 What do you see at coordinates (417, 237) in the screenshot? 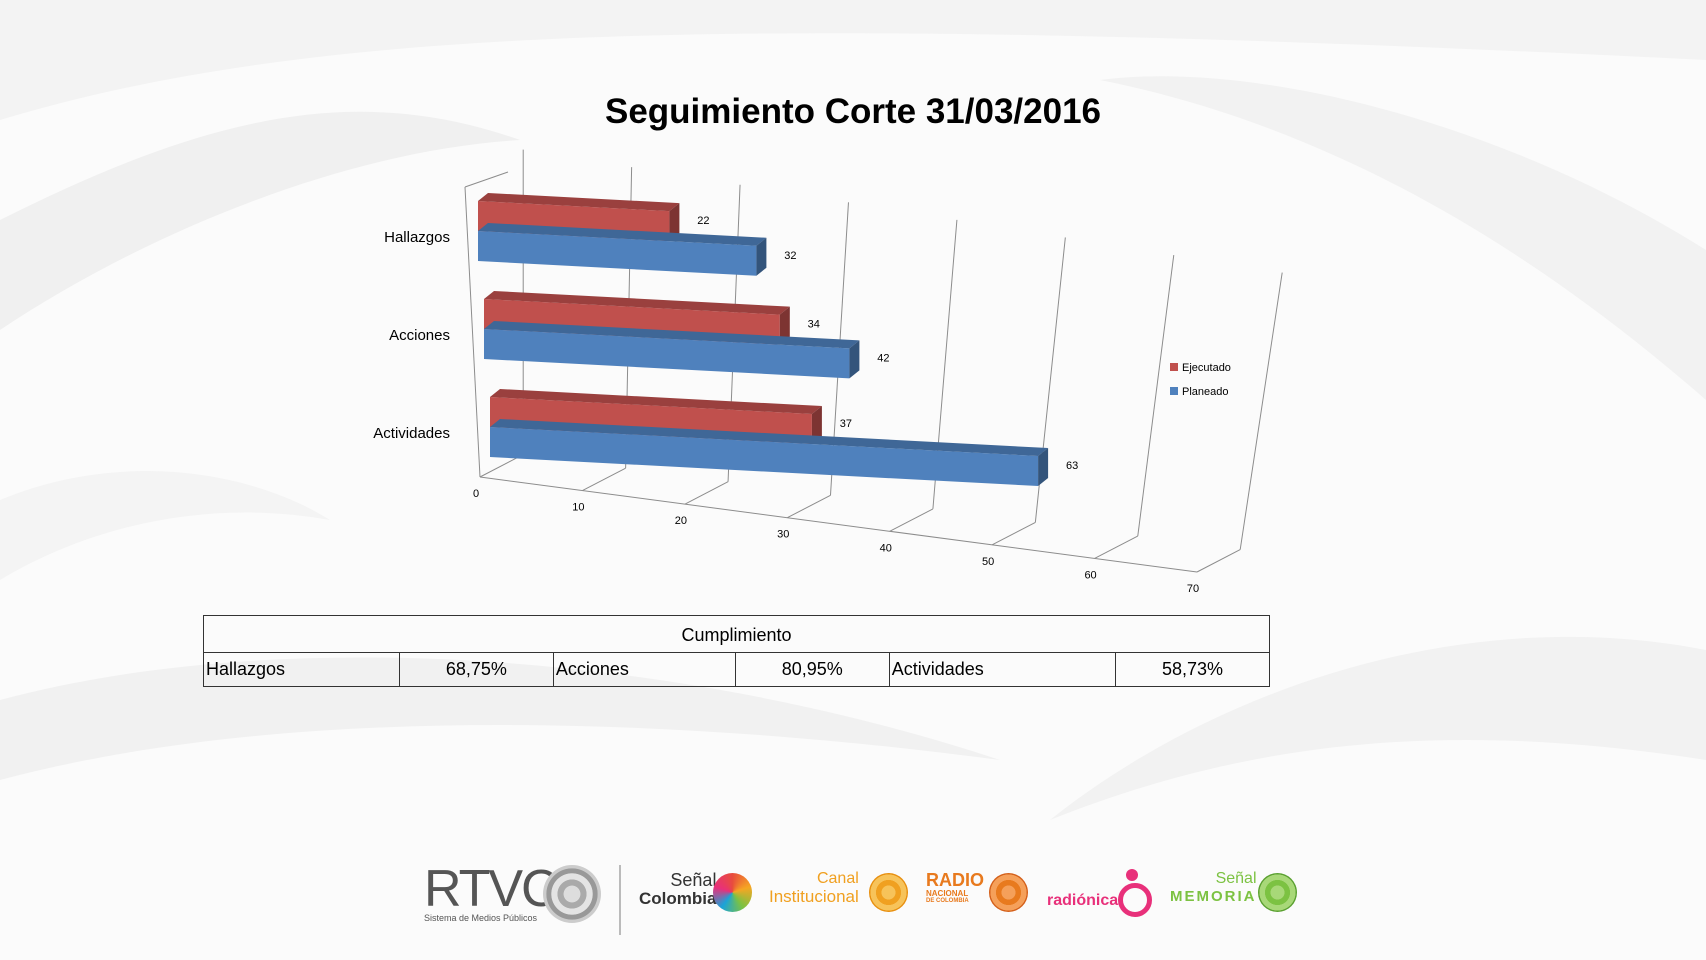
I see `category-label-hallazgos: Hallazgos` at bounding box center [417, 237].